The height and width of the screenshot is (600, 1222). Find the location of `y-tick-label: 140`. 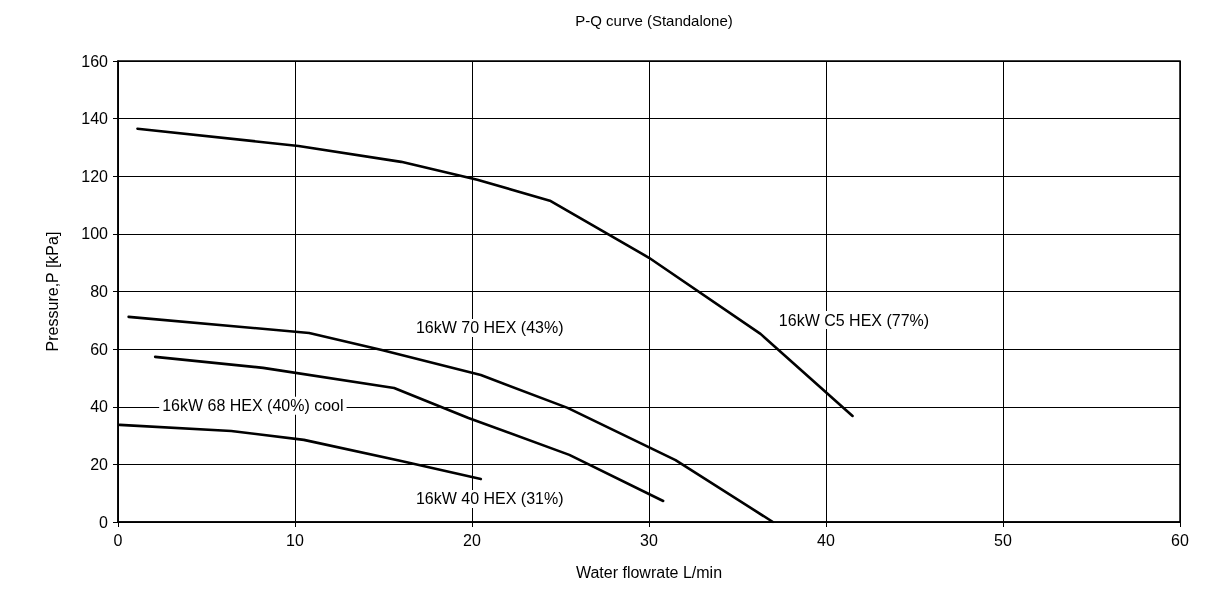

y-tick-label: 140 is located at coordinates (95, 119).